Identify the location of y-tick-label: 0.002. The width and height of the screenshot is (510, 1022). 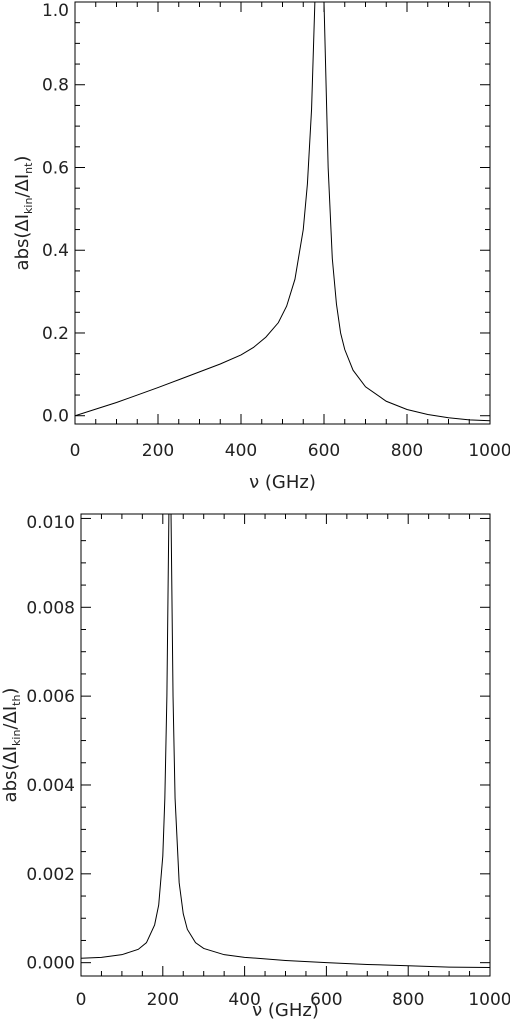
(50, 875).